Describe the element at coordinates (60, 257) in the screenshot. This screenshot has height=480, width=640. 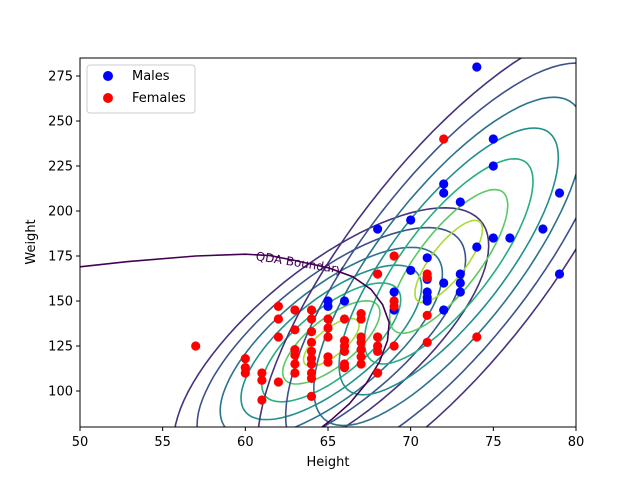
I see `y-tick-label: 175` at that location.